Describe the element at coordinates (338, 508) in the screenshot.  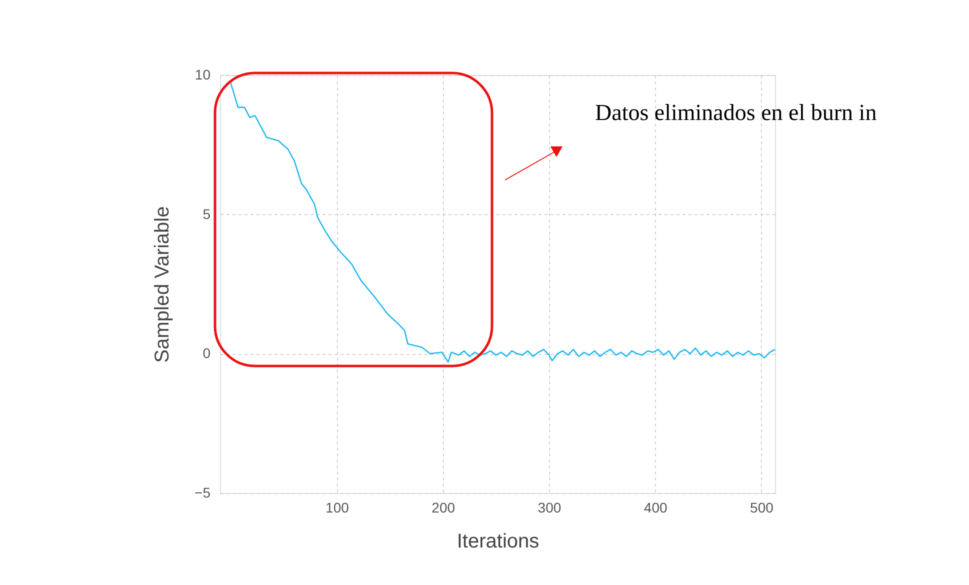
I see `x-tick-label: 100` at that location.